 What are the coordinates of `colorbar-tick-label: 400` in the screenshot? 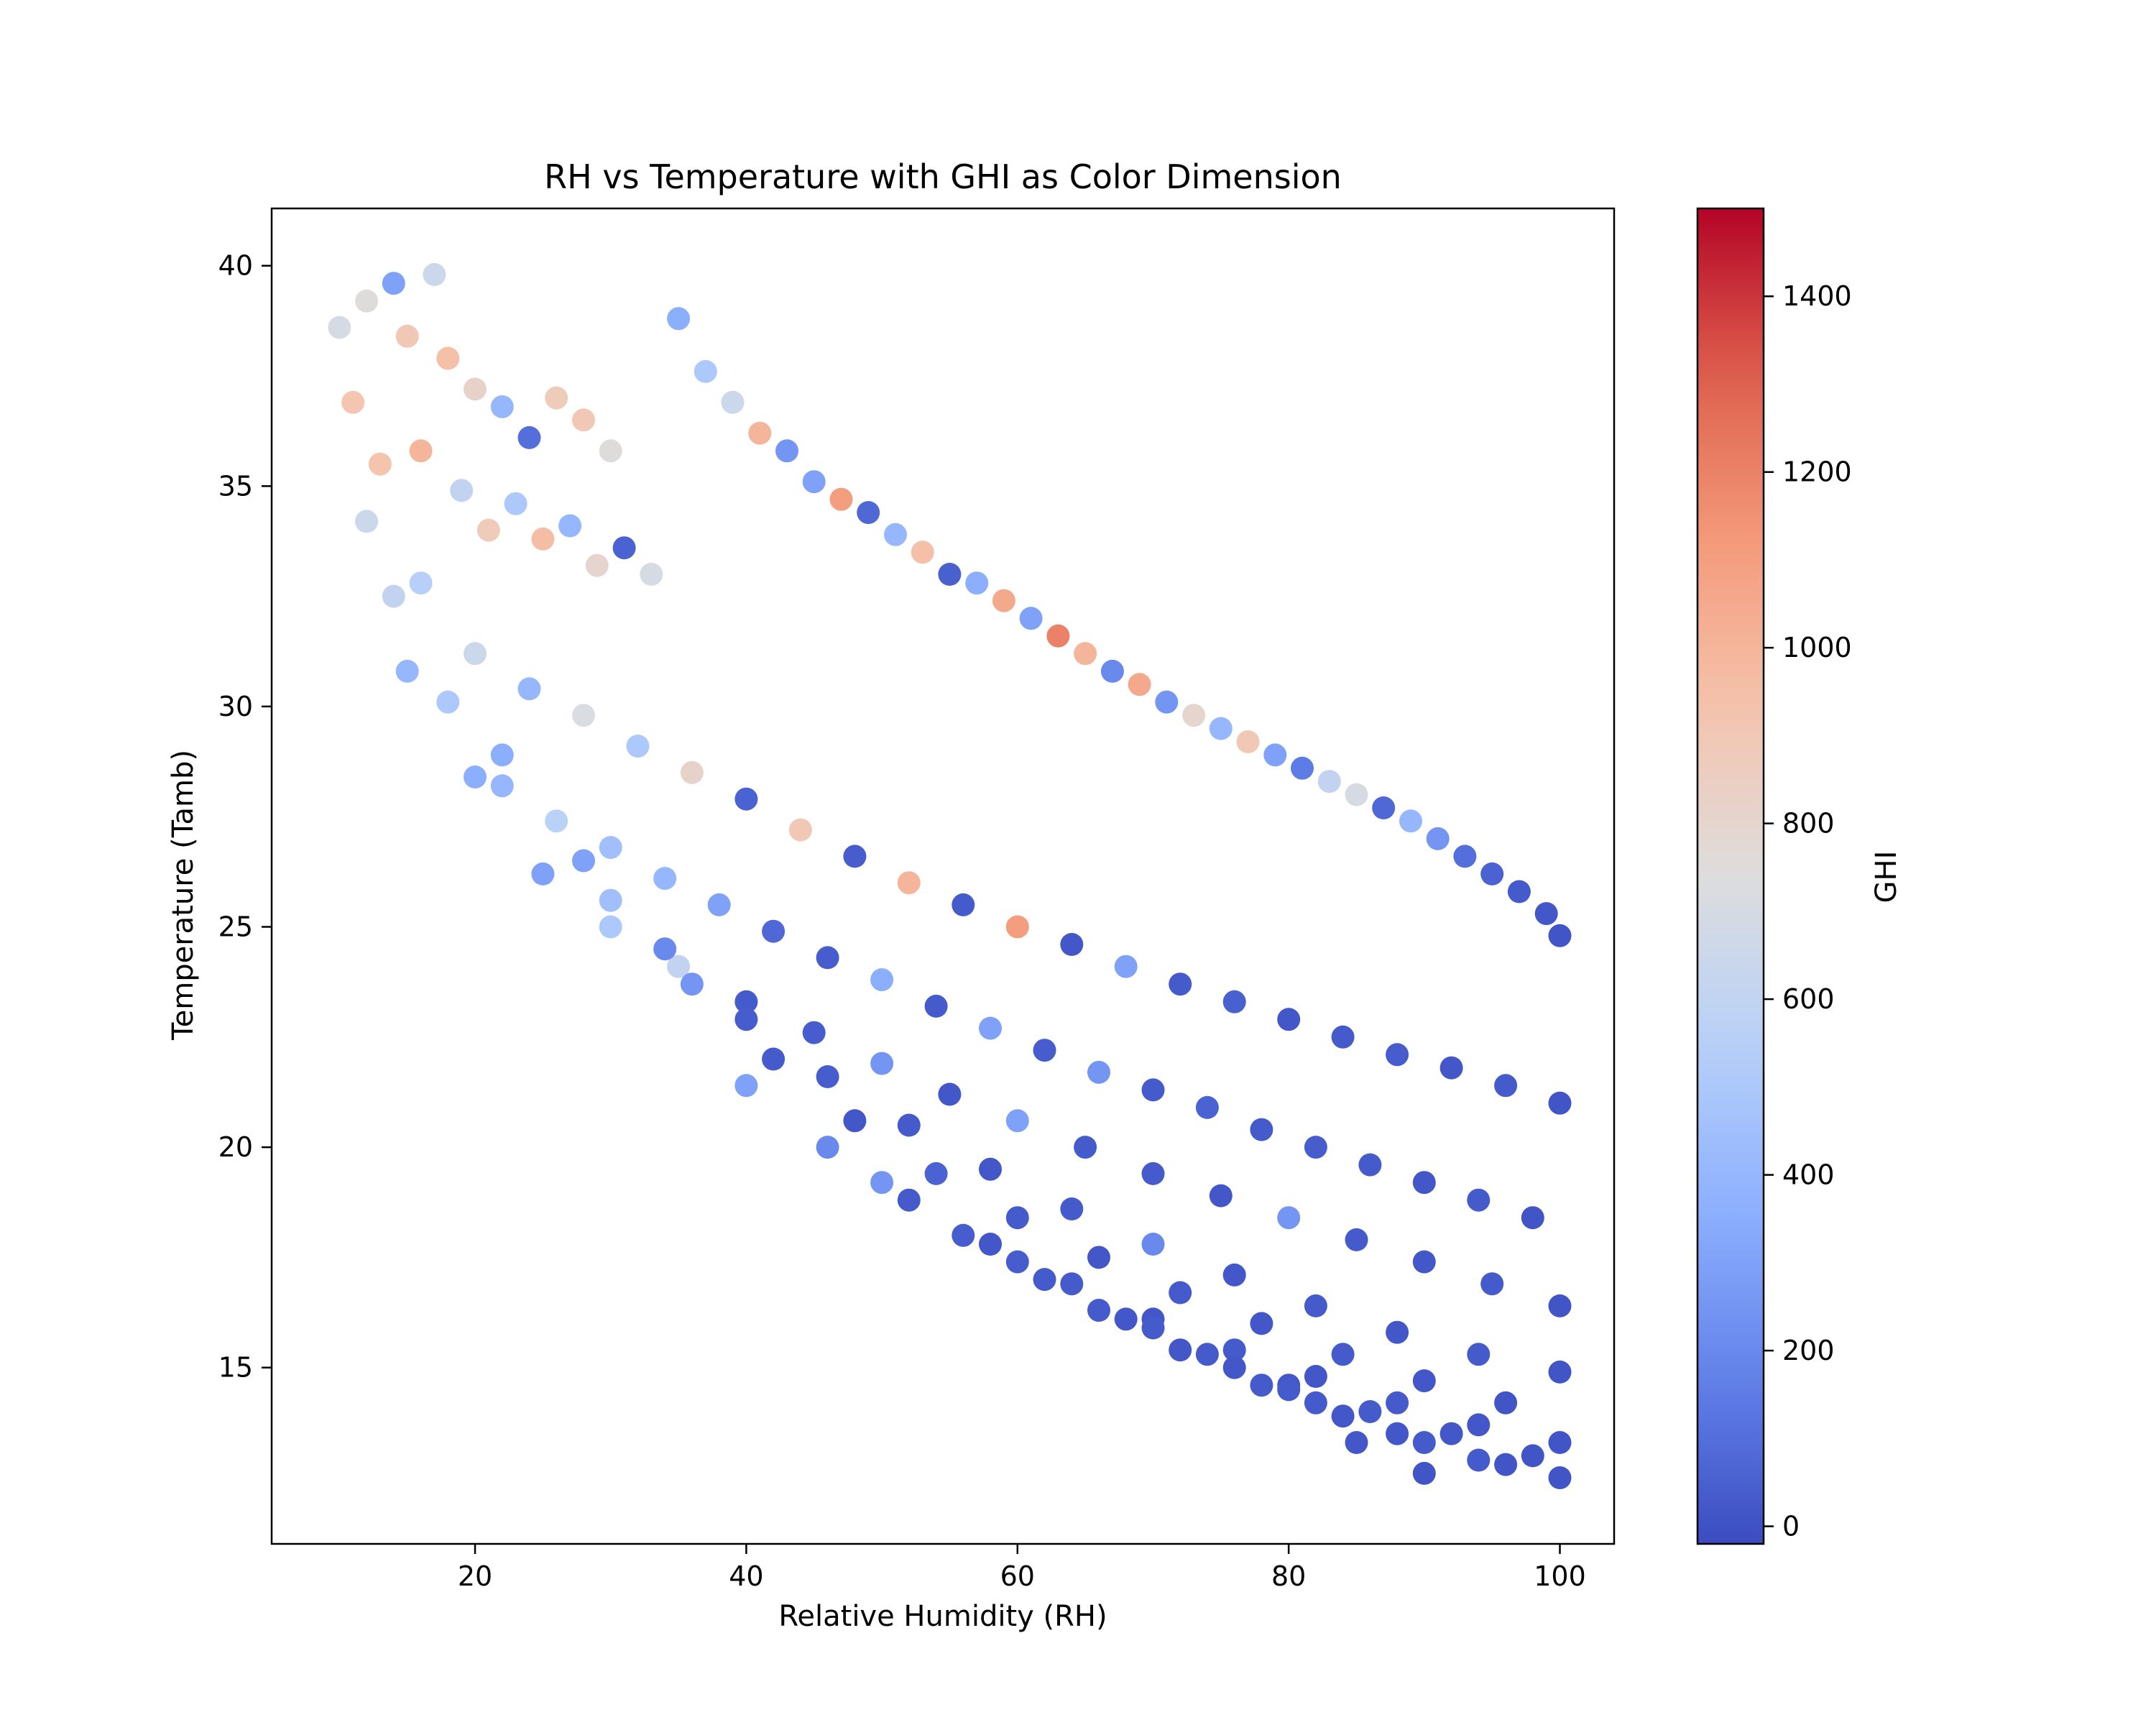 It's located at (1808, 1175).